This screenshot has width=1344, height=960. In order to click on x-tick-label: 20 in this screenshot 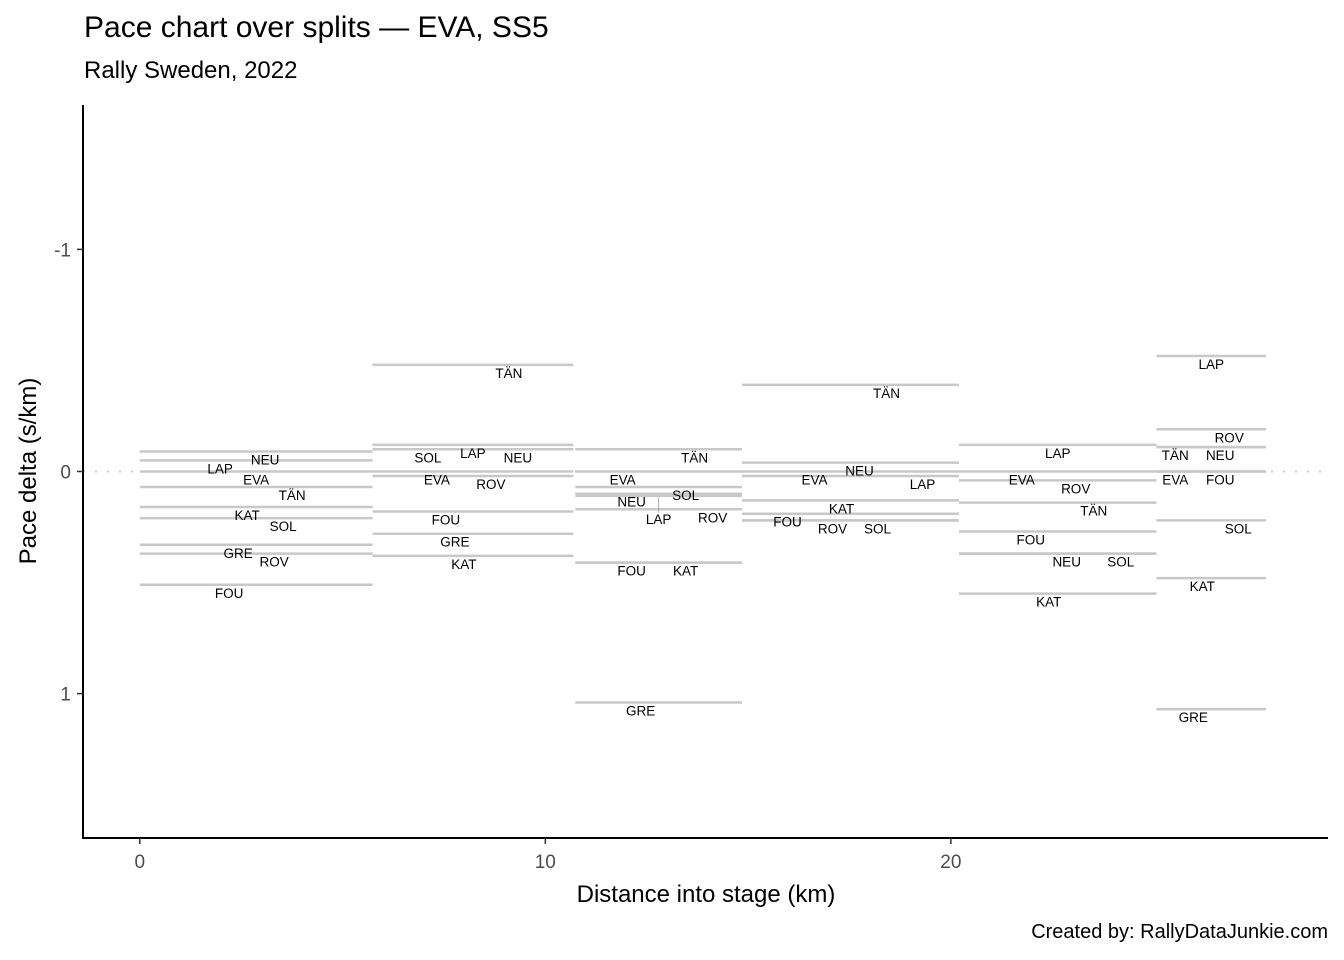, I will do `click(950, 862)`.